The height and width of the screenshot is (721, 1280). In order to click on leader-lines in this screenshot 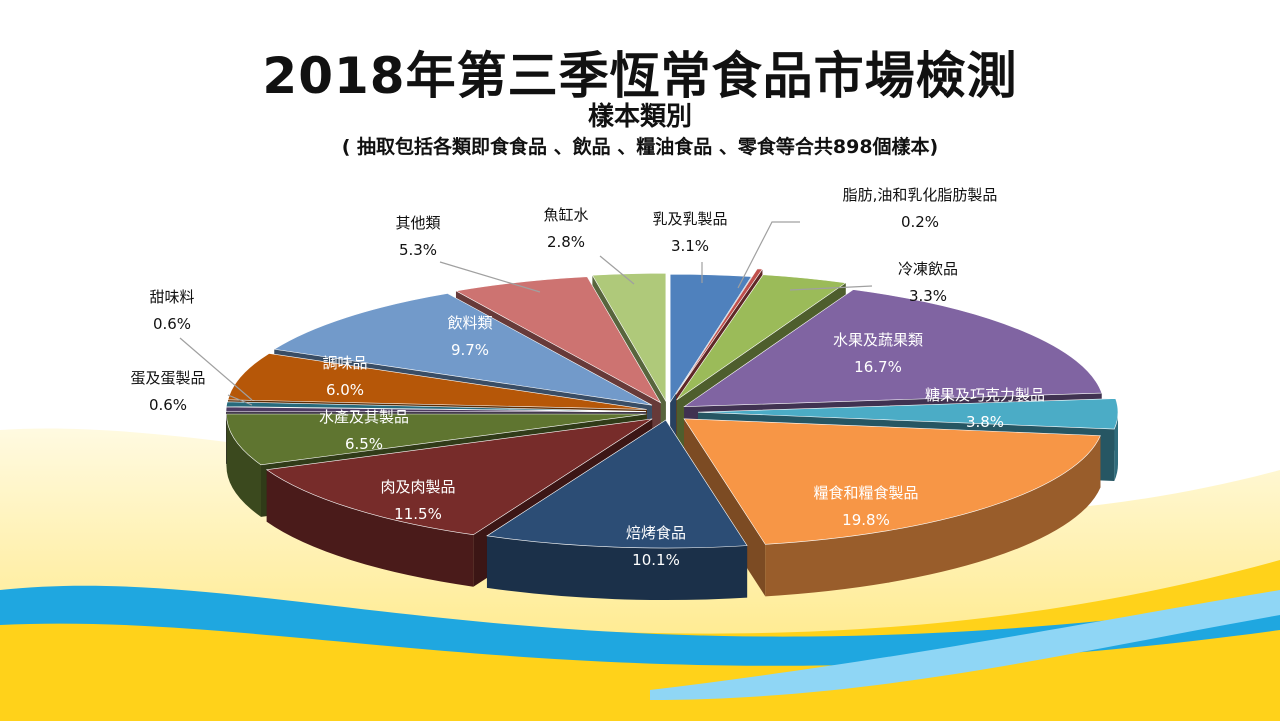, I will do `click(526, 313)`.